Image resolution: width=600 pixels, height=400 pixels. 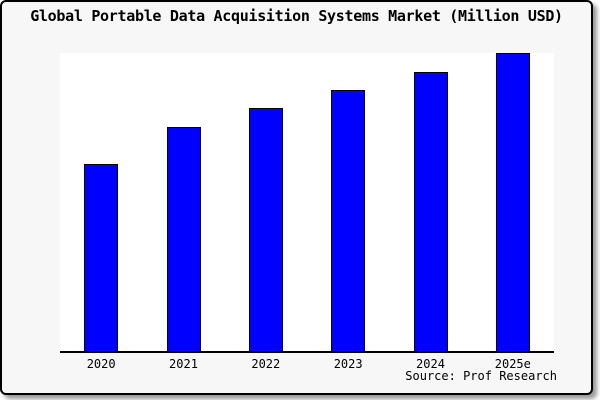 What do you see at coordinates (512, 364) in the screenshot?
I see `x-tick-label-2025e: 2025e` at bounding box center [512, 364].